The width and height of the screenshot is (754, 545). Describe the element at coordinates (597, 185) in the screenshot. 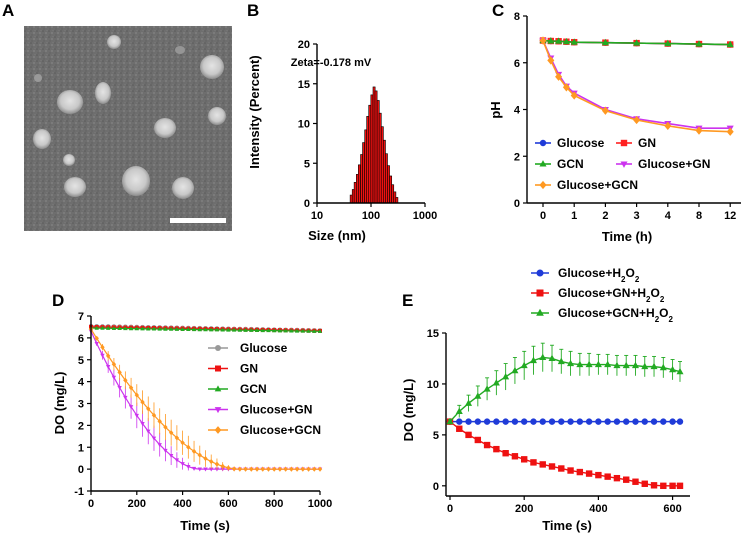

I see `chart-c-legend-4: Glucose+GCN` at that location.